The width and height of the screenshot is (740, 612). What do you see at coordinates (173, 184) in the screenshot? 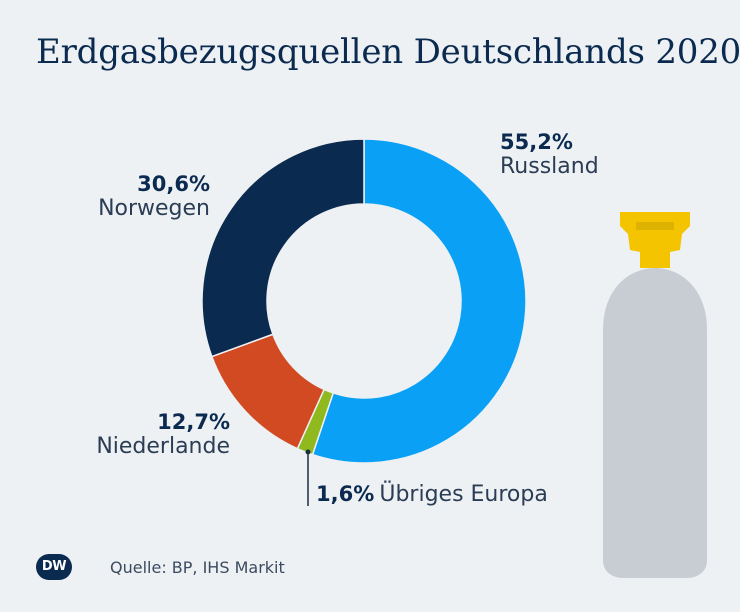
I see `pct-norwegen: 30,6%` at bounding box center [173, 184].